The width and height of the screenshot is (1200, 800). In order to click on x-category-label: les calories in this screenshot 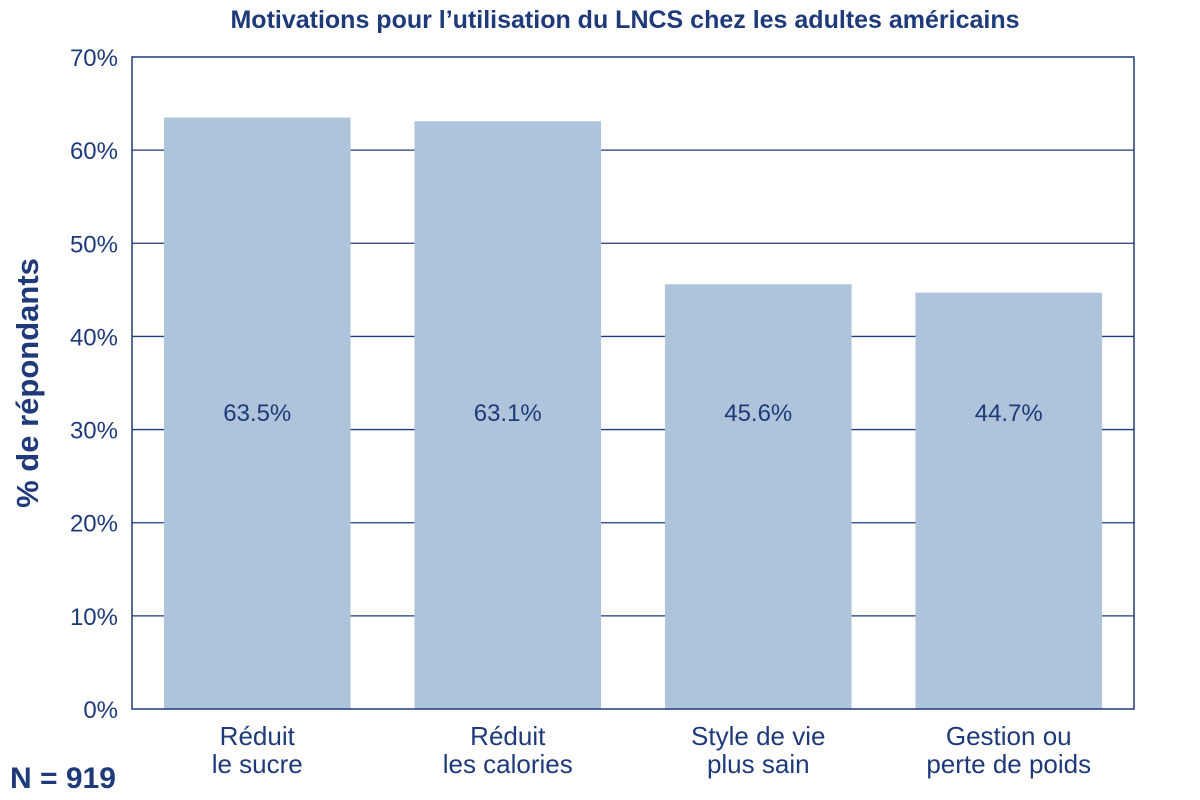, I will do `click(508, 764)`.